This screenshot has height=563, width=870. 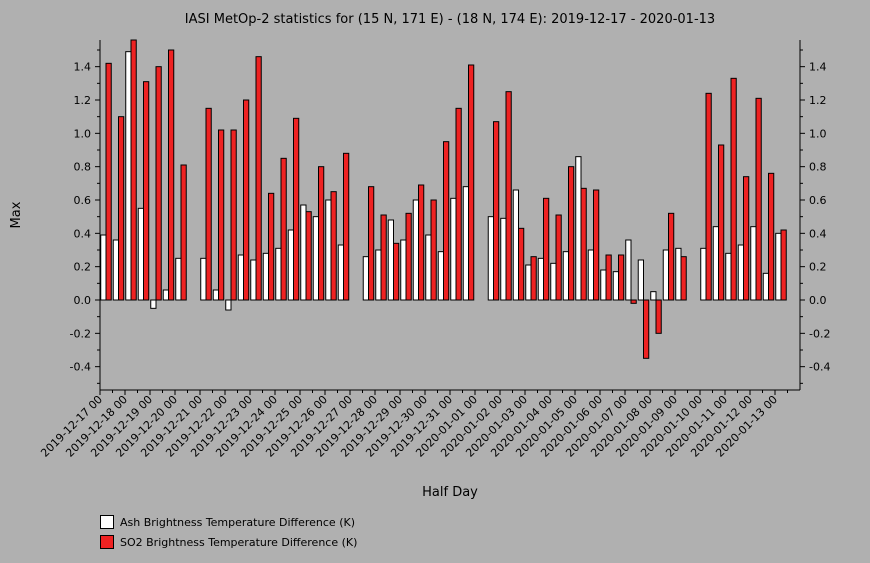 I want to click on y-tick-label-right: -0.2, so click(x=819, y=333).